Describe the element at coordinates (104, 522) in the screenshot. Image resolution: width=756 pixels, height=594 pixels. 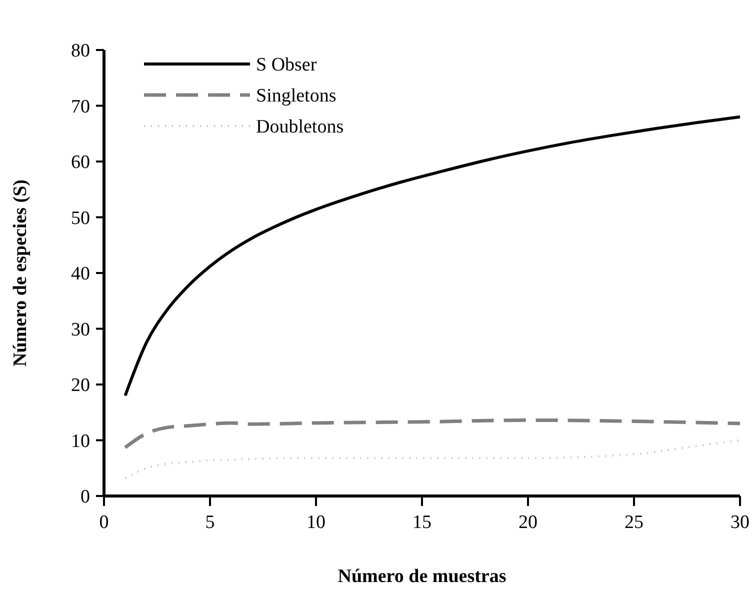
I see `x-tick-label: 0` at that location.